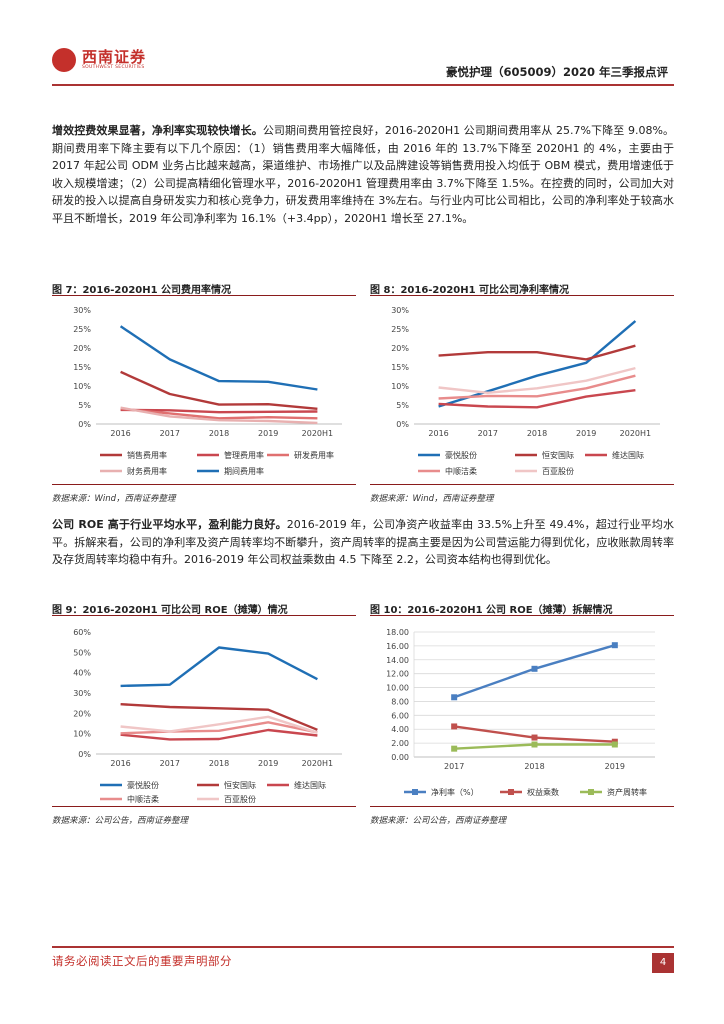 This screenshot has width=724, height=1024. Describe the element at coordinates (82, 632) in the screenshot. I see `y-tick-label: 60%` at that location.